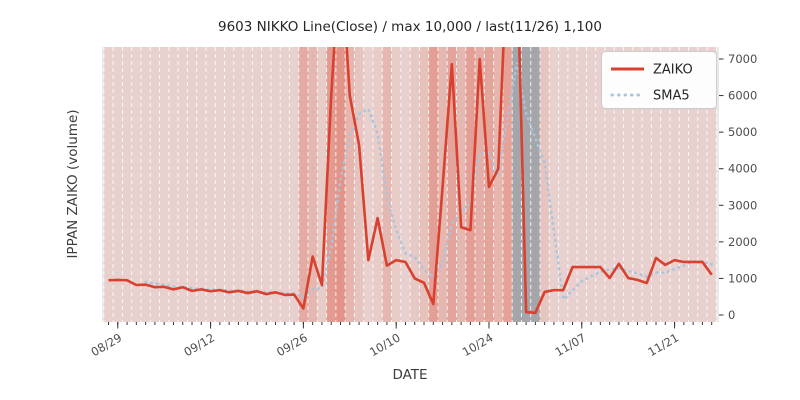 This screenshot has height=400, width=800. What do you see at coordinates (742, 96) in the screenshot?
I see `y-tick-label: 6000` at bounding box center [742, 96].